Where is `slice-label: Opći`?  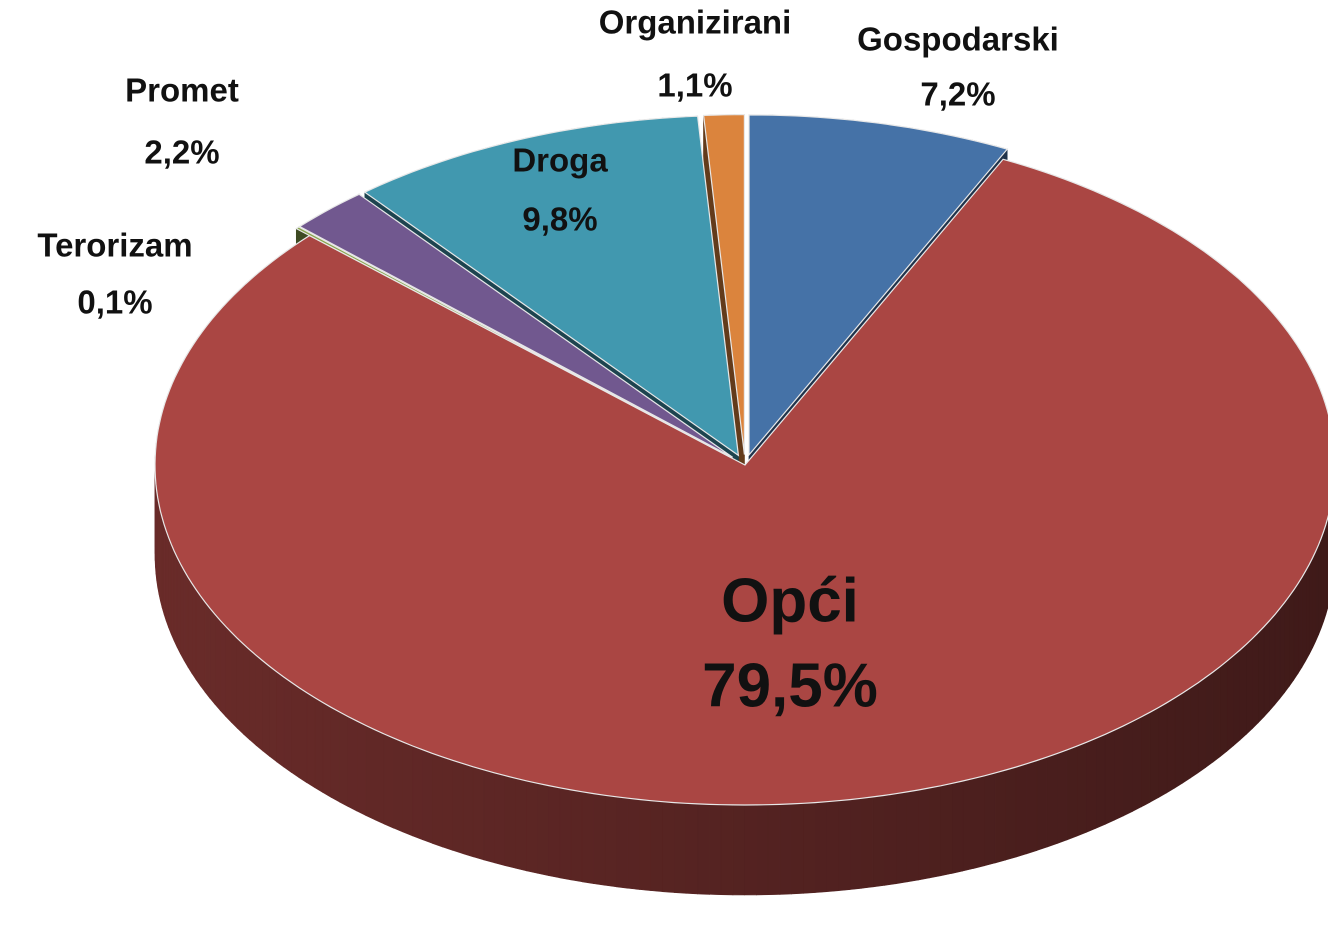
slice-label: Opći is located at coordinates (790, 600).